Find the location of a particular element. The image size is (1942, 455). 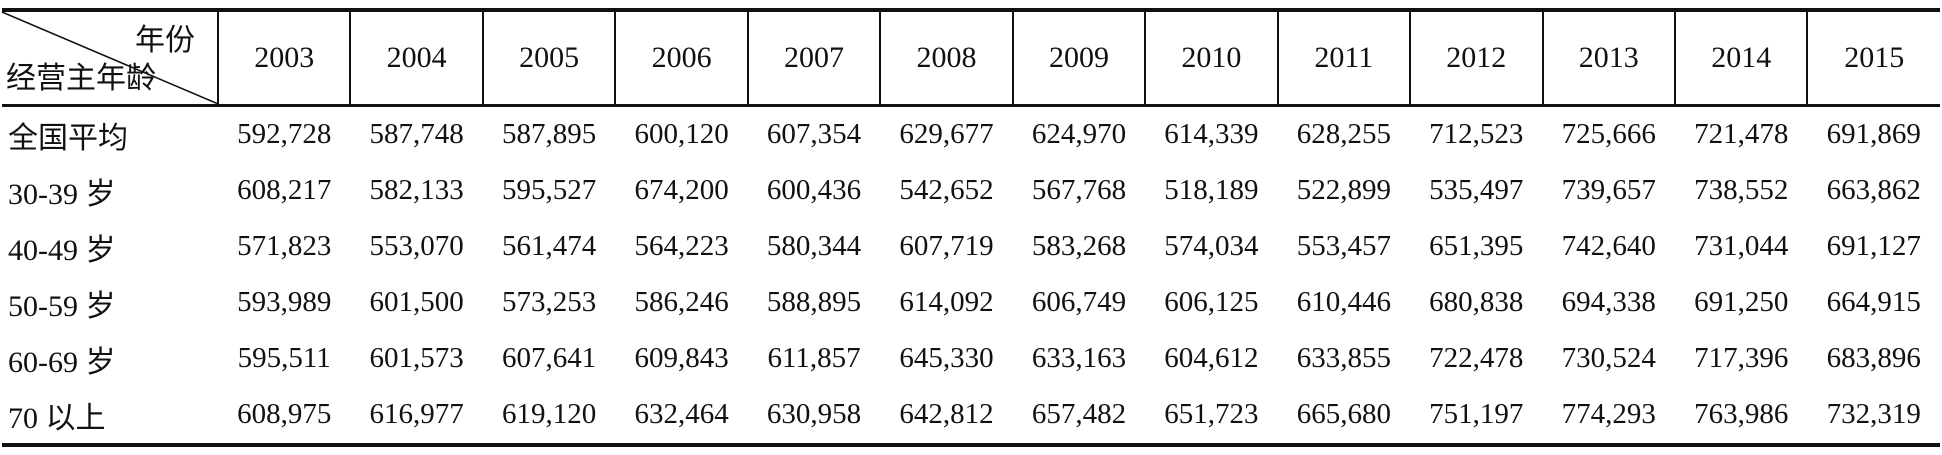

value-cell: 616,977 is located at coordinates (416, 414).